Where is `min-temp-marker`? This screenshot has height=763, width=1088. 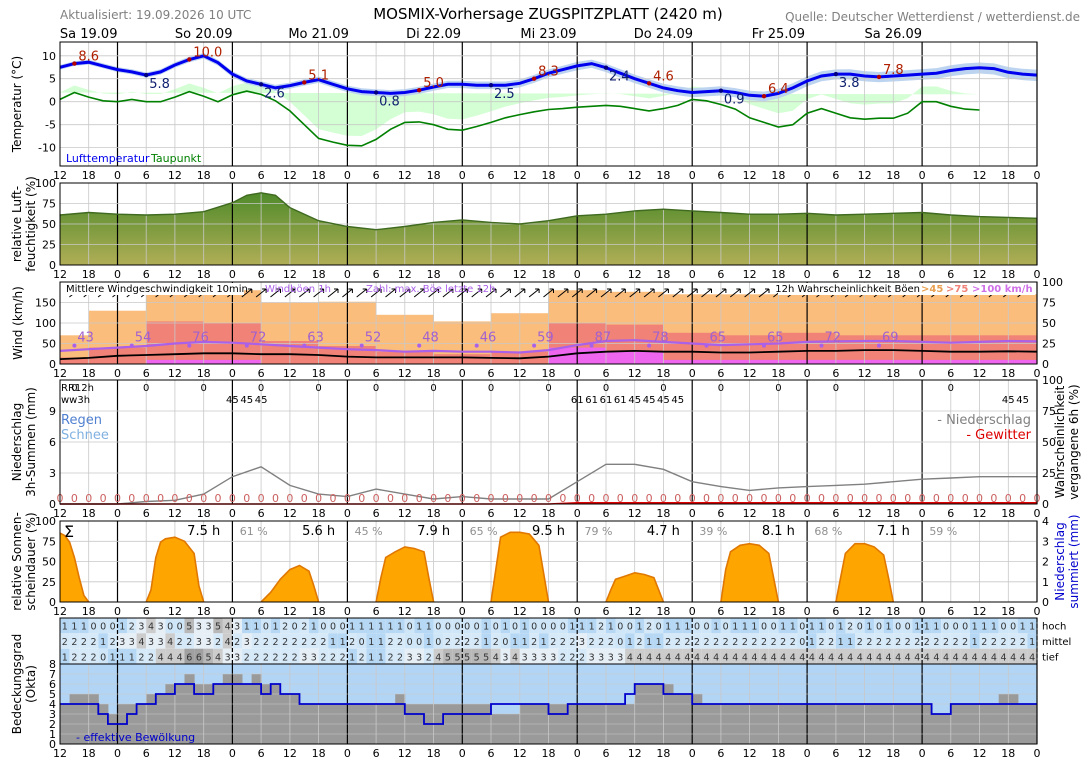
min-temp-marker is located at coordinates (836, 74).